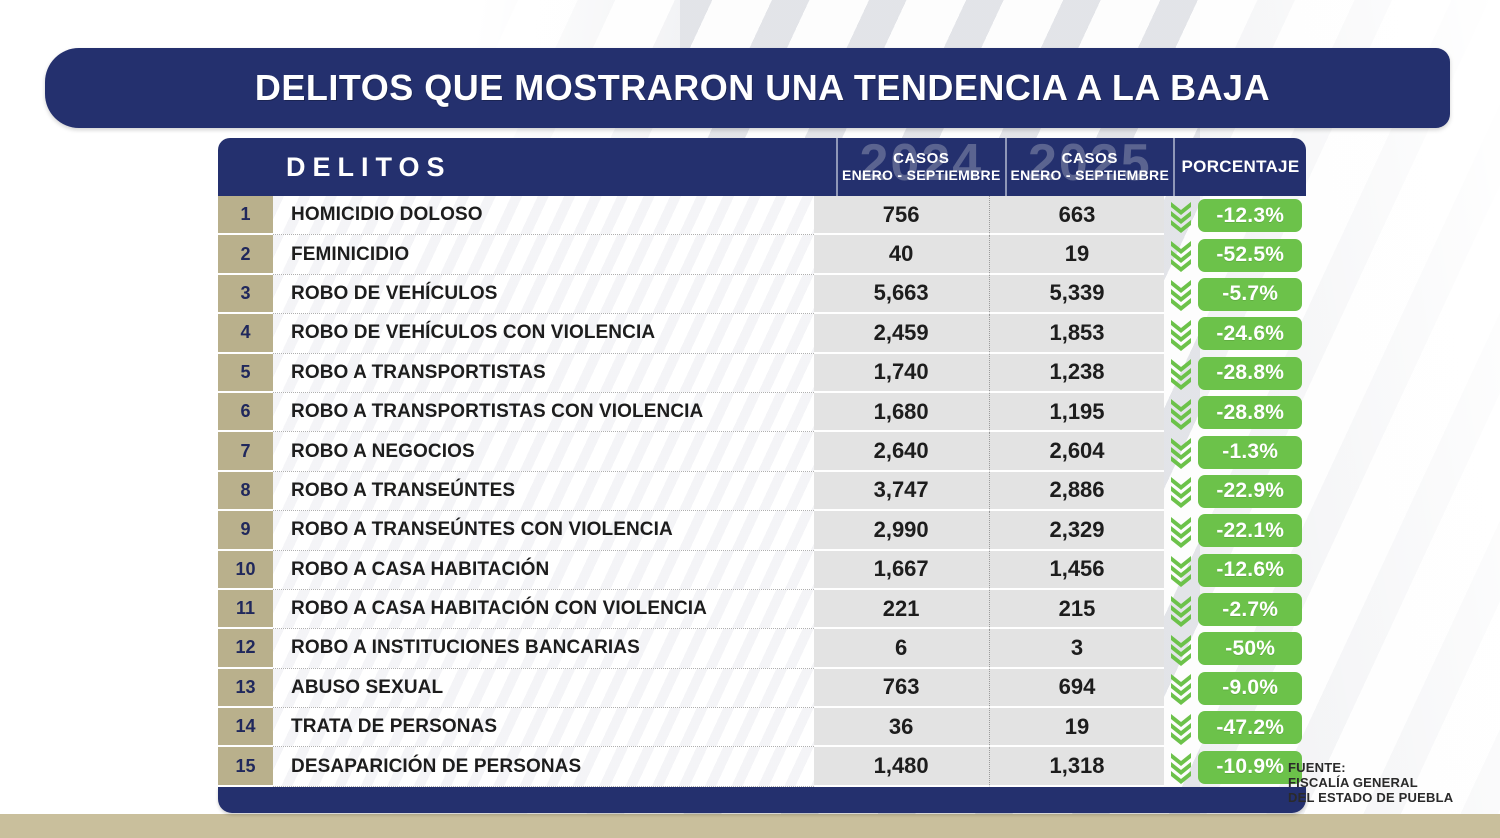 The height and width of the screenshot is (838, 1500). I want to click on row-delito-label: ROBO DE VEHÍCULOS CON VIOLENCIA, so click(543, 334).